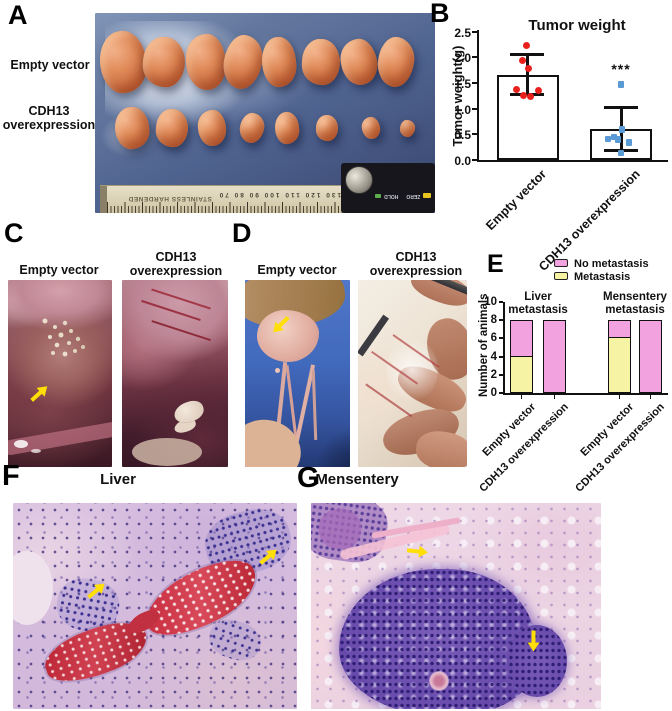 This screenshot has width=672, height=711. I want to click on panel-d-mesentery-photo-empty-vector, so click(297, 373).